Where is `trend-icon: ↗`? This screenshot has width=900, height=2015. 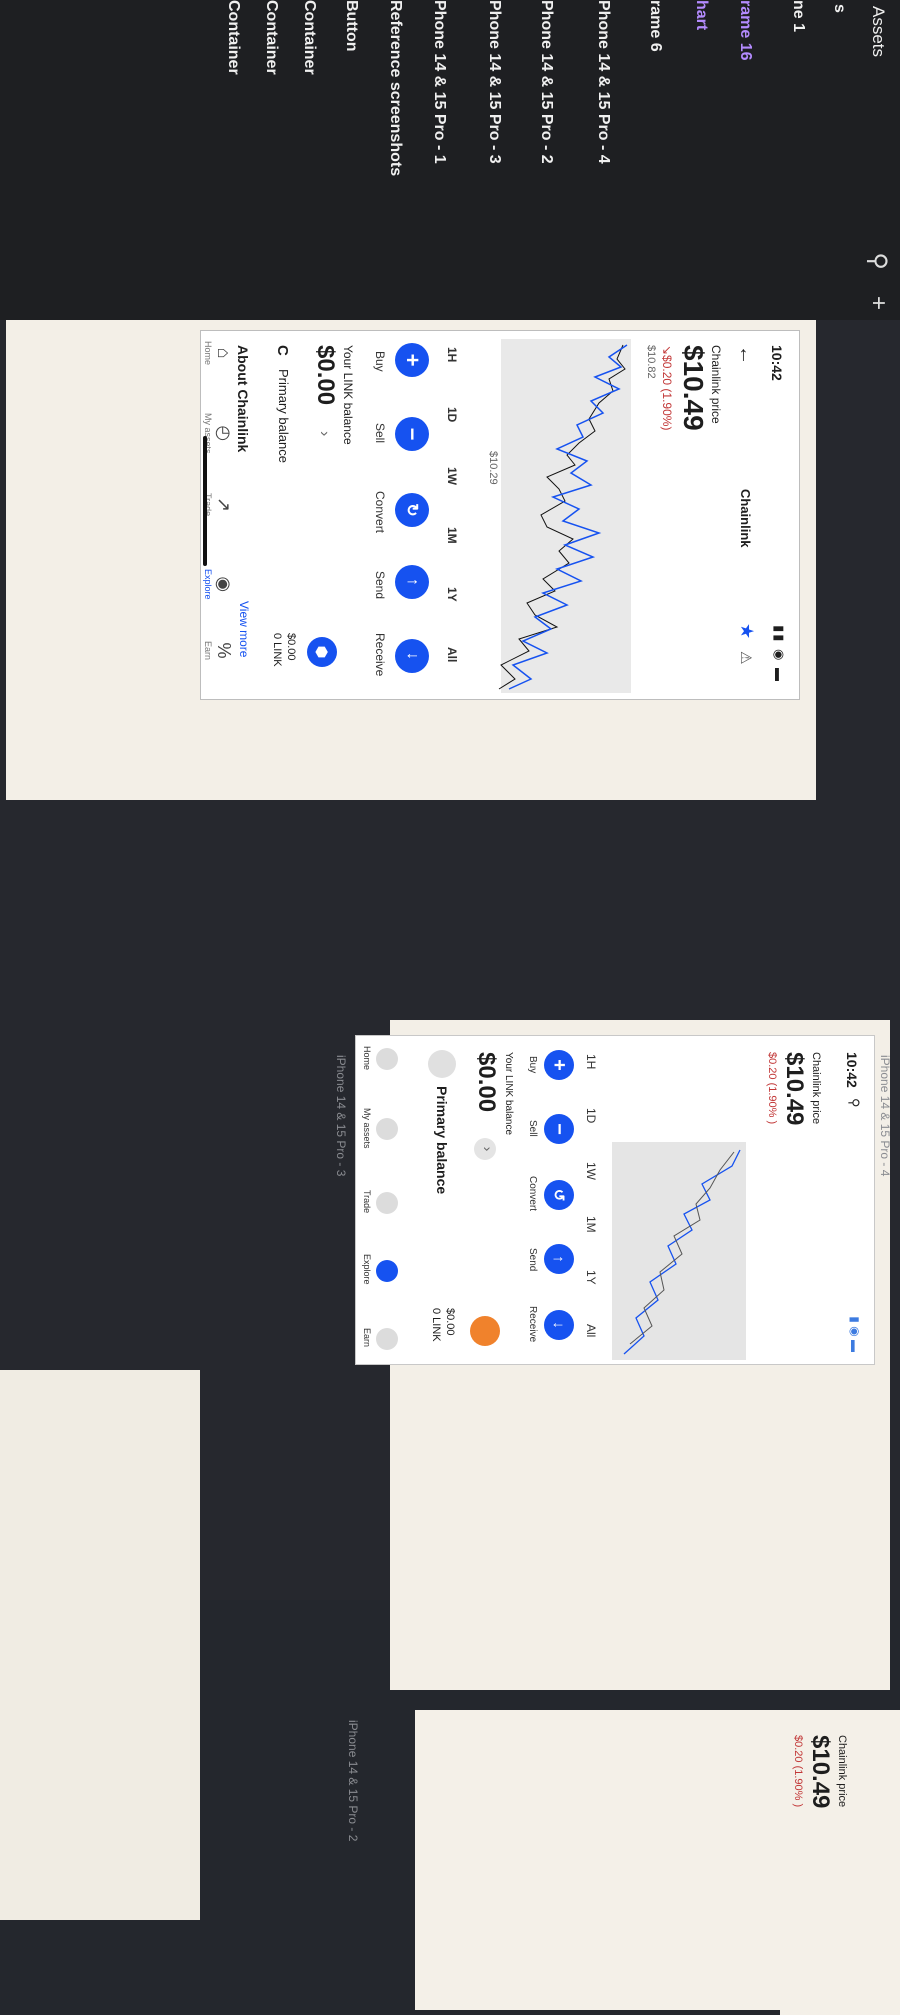 trend-icon: ↗ is located at coordinates (224, 505).